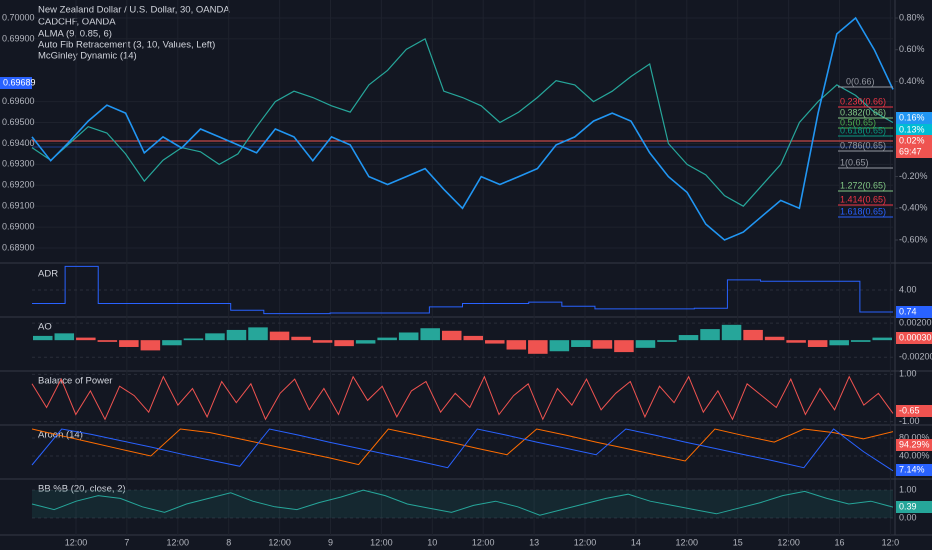  I want to click on pct-tag: 0.02%, so click(912, 140).